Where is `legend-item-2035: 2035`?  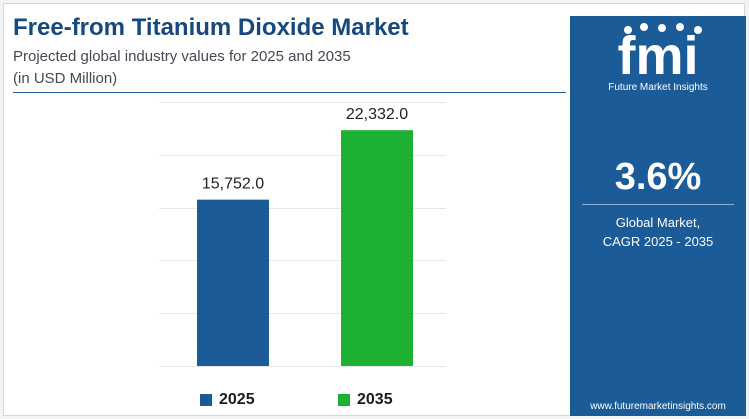 legend-item-2035: 2035 is located at coordinates (365, 400).